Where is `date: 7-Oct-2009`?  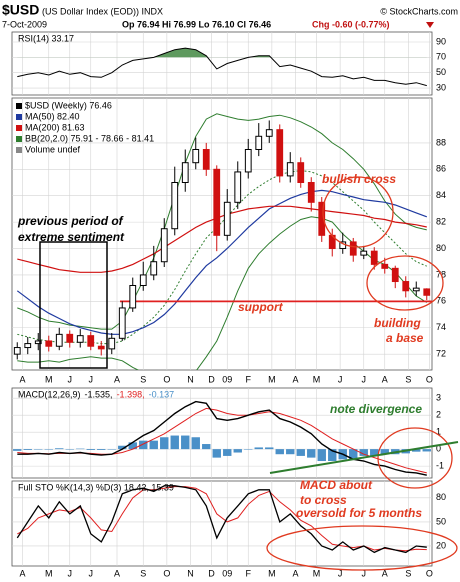
date: 7-Oct-2009 is located at coordinates (24, 24).